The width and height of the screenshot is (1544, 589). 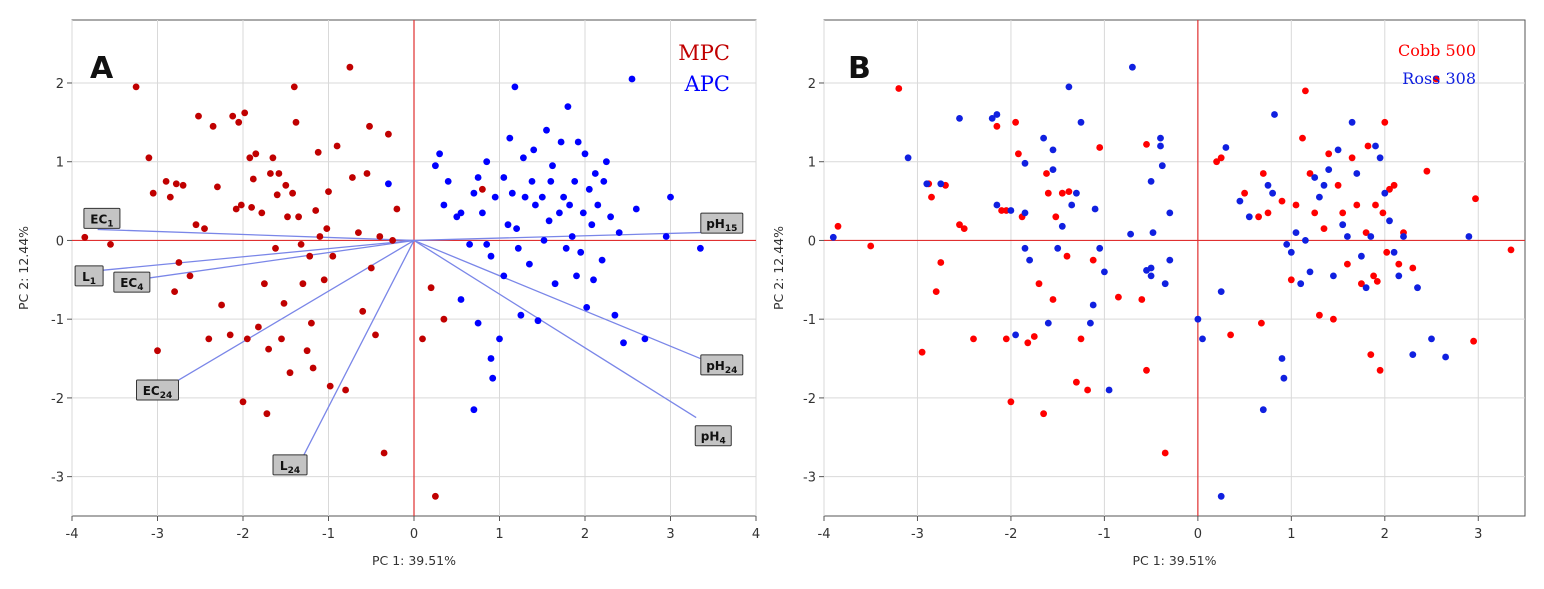 What do you see at coordinates (704, 53) in the screenshot?
I see `legend-entry: MPC` at bounding box center [704, 53].